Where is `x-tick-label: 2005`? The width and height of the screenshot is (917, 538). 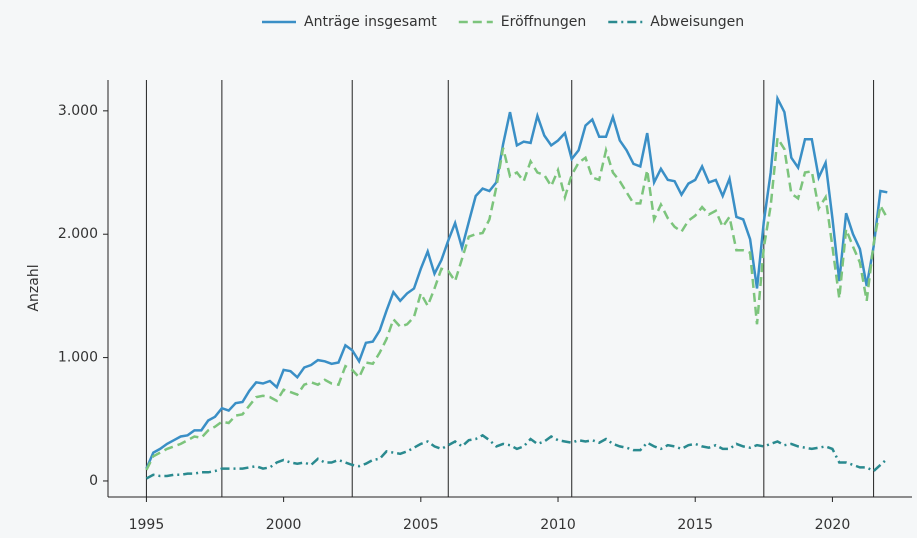
x-tick-label: 2005 is located at coordinates (421, 525).